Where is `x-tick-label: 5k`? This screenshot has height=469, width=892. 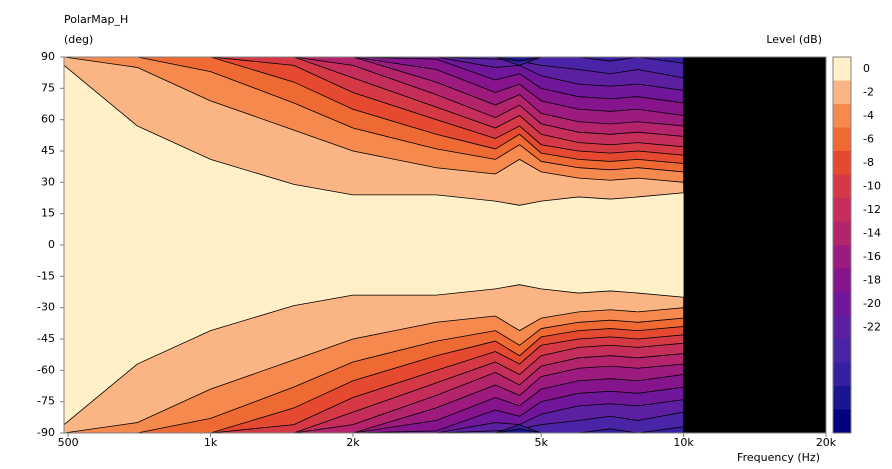 x-tick-label: 5k is located at coordinates (542, 442).